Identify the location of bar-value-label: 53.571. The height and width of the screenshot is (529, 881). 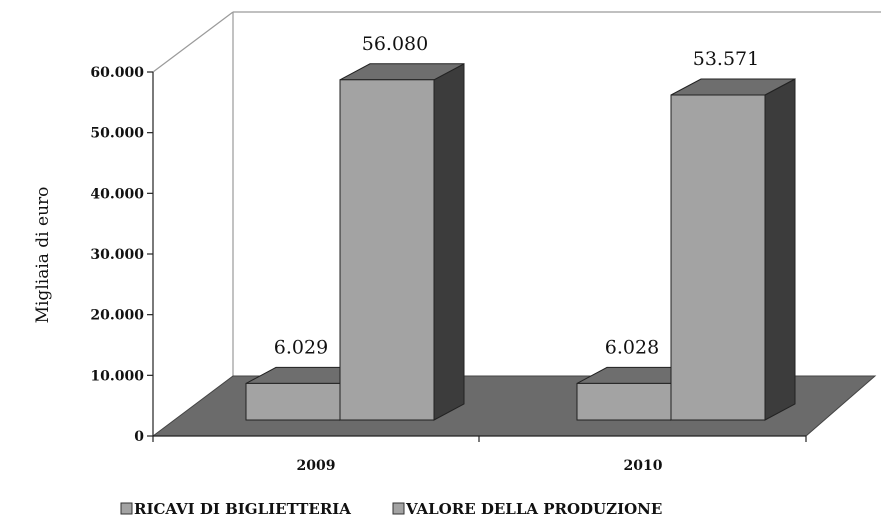
(726, 59).